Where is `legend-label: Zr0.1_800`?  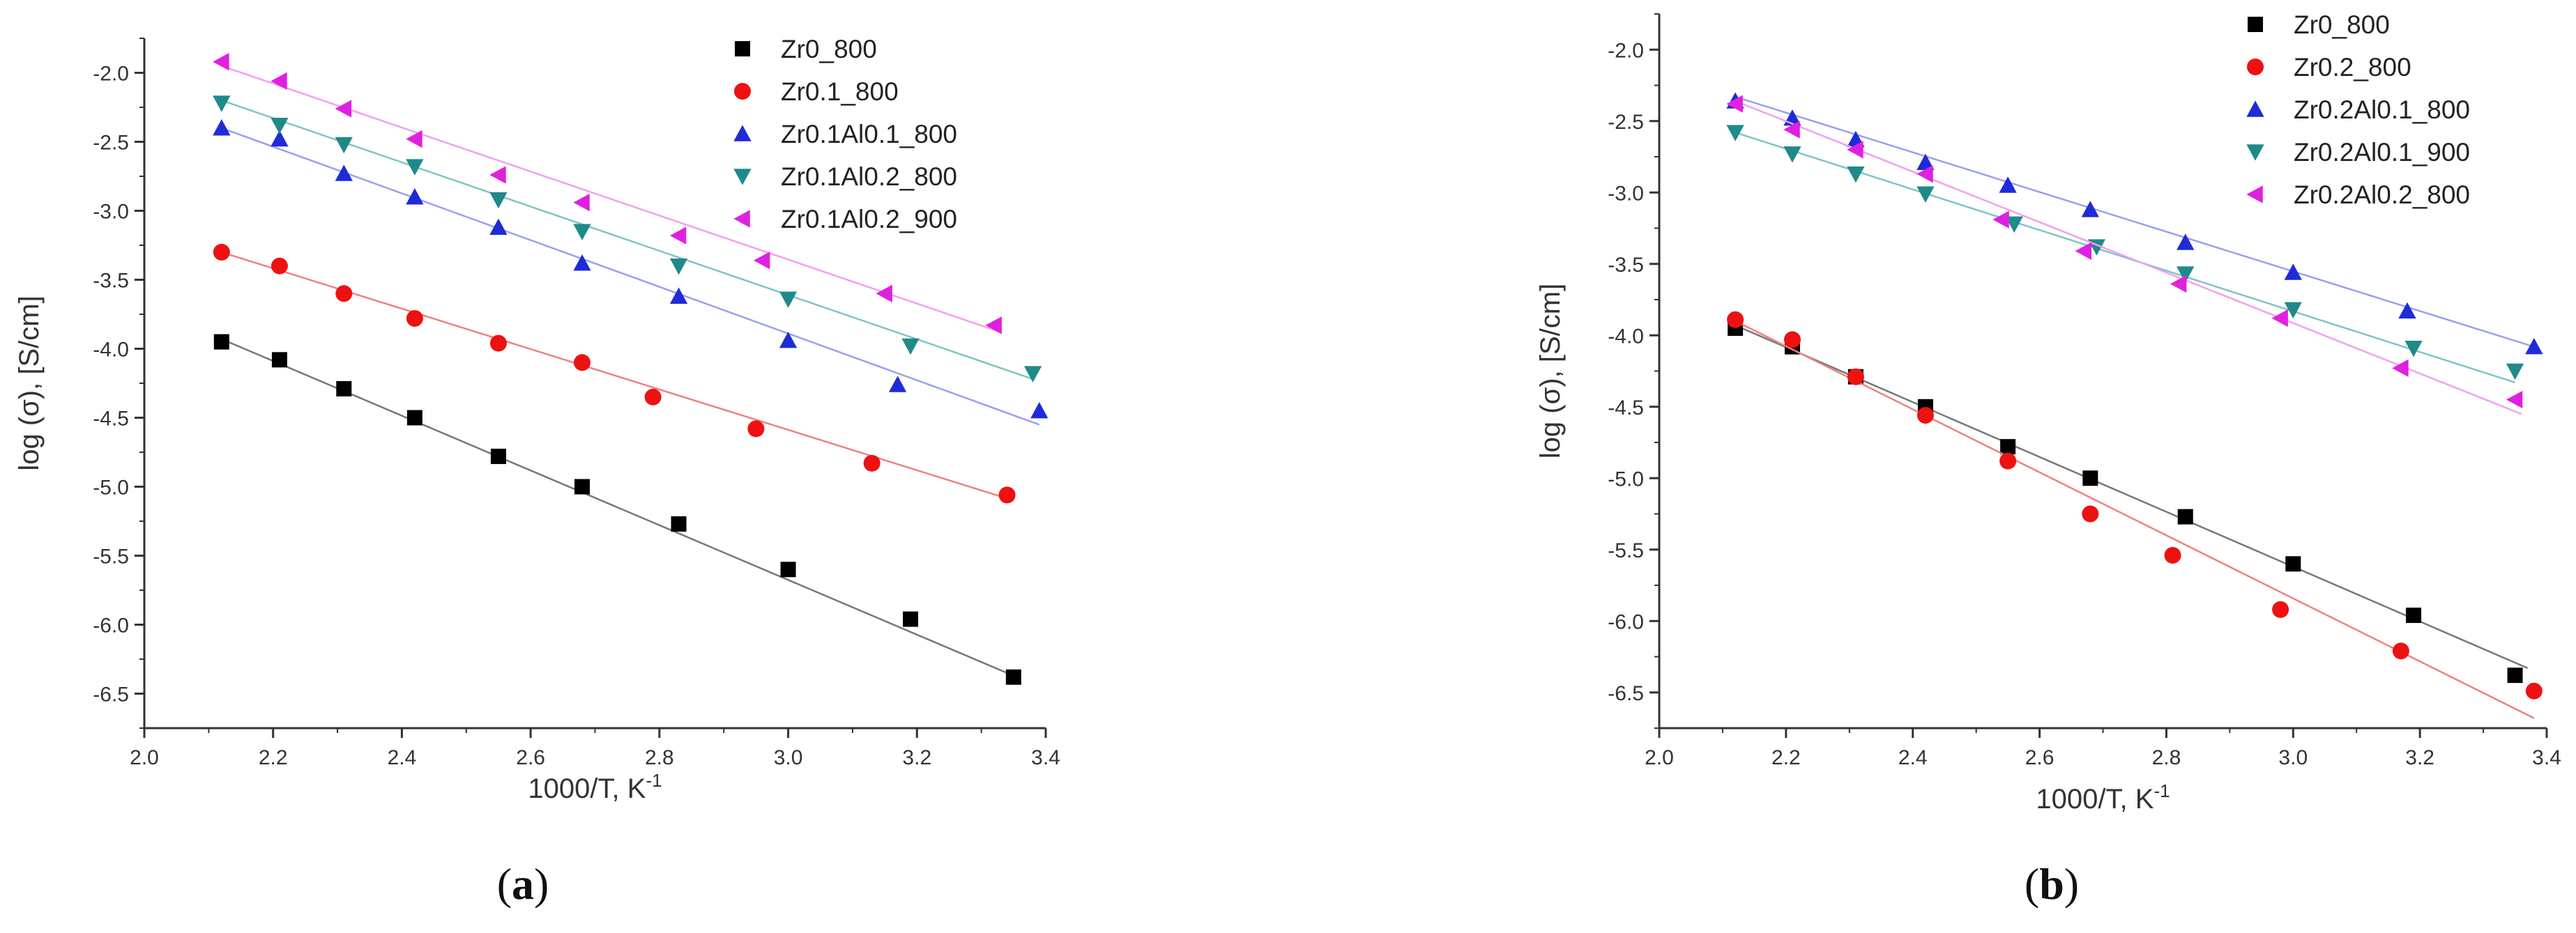 legend-label: Zr0.1_800 is located at coordinates (840, 91).